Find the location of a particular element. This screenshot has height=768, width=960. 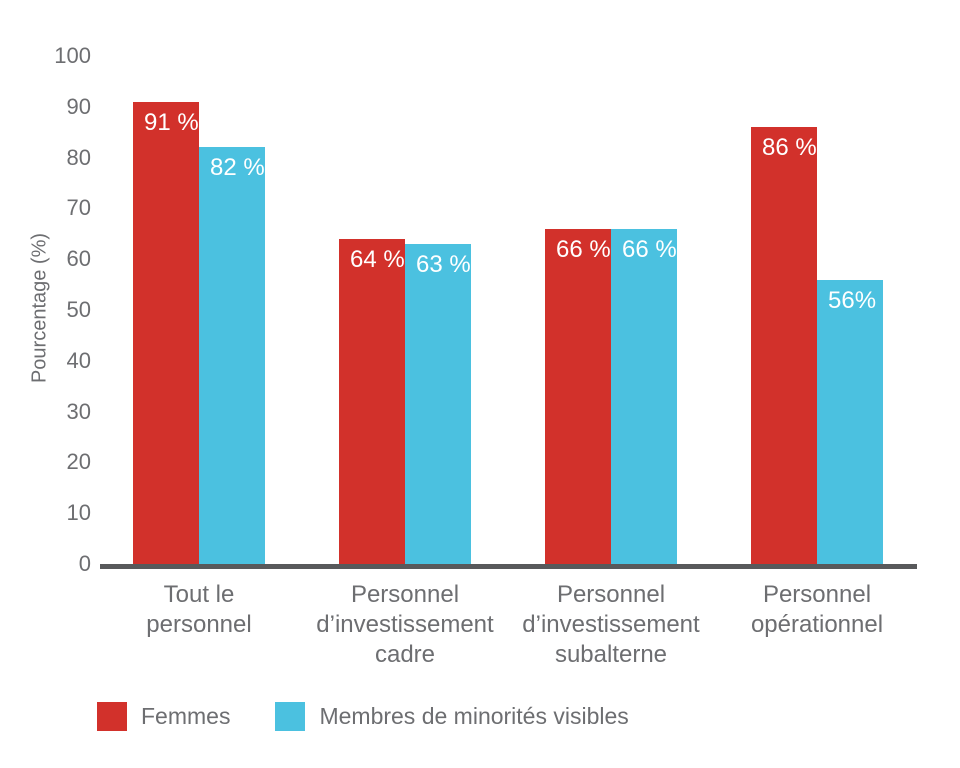

x-category-label-2: Personnel d’investissement subalterne is located at coordinates (611, 625).